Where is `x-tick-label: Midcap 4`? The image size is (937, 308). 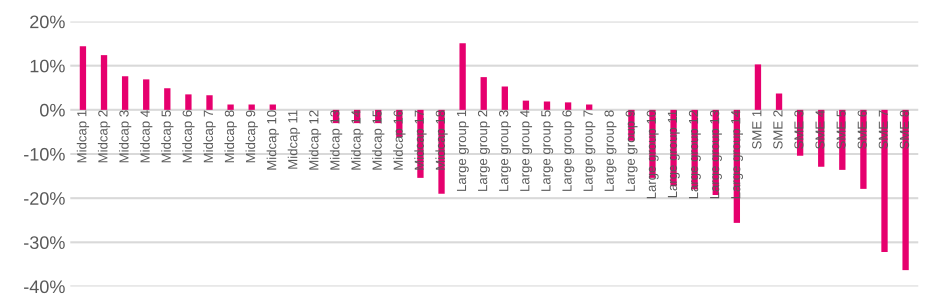 x-tick-label: Midcap 4 is located at coordinates (146, 136).